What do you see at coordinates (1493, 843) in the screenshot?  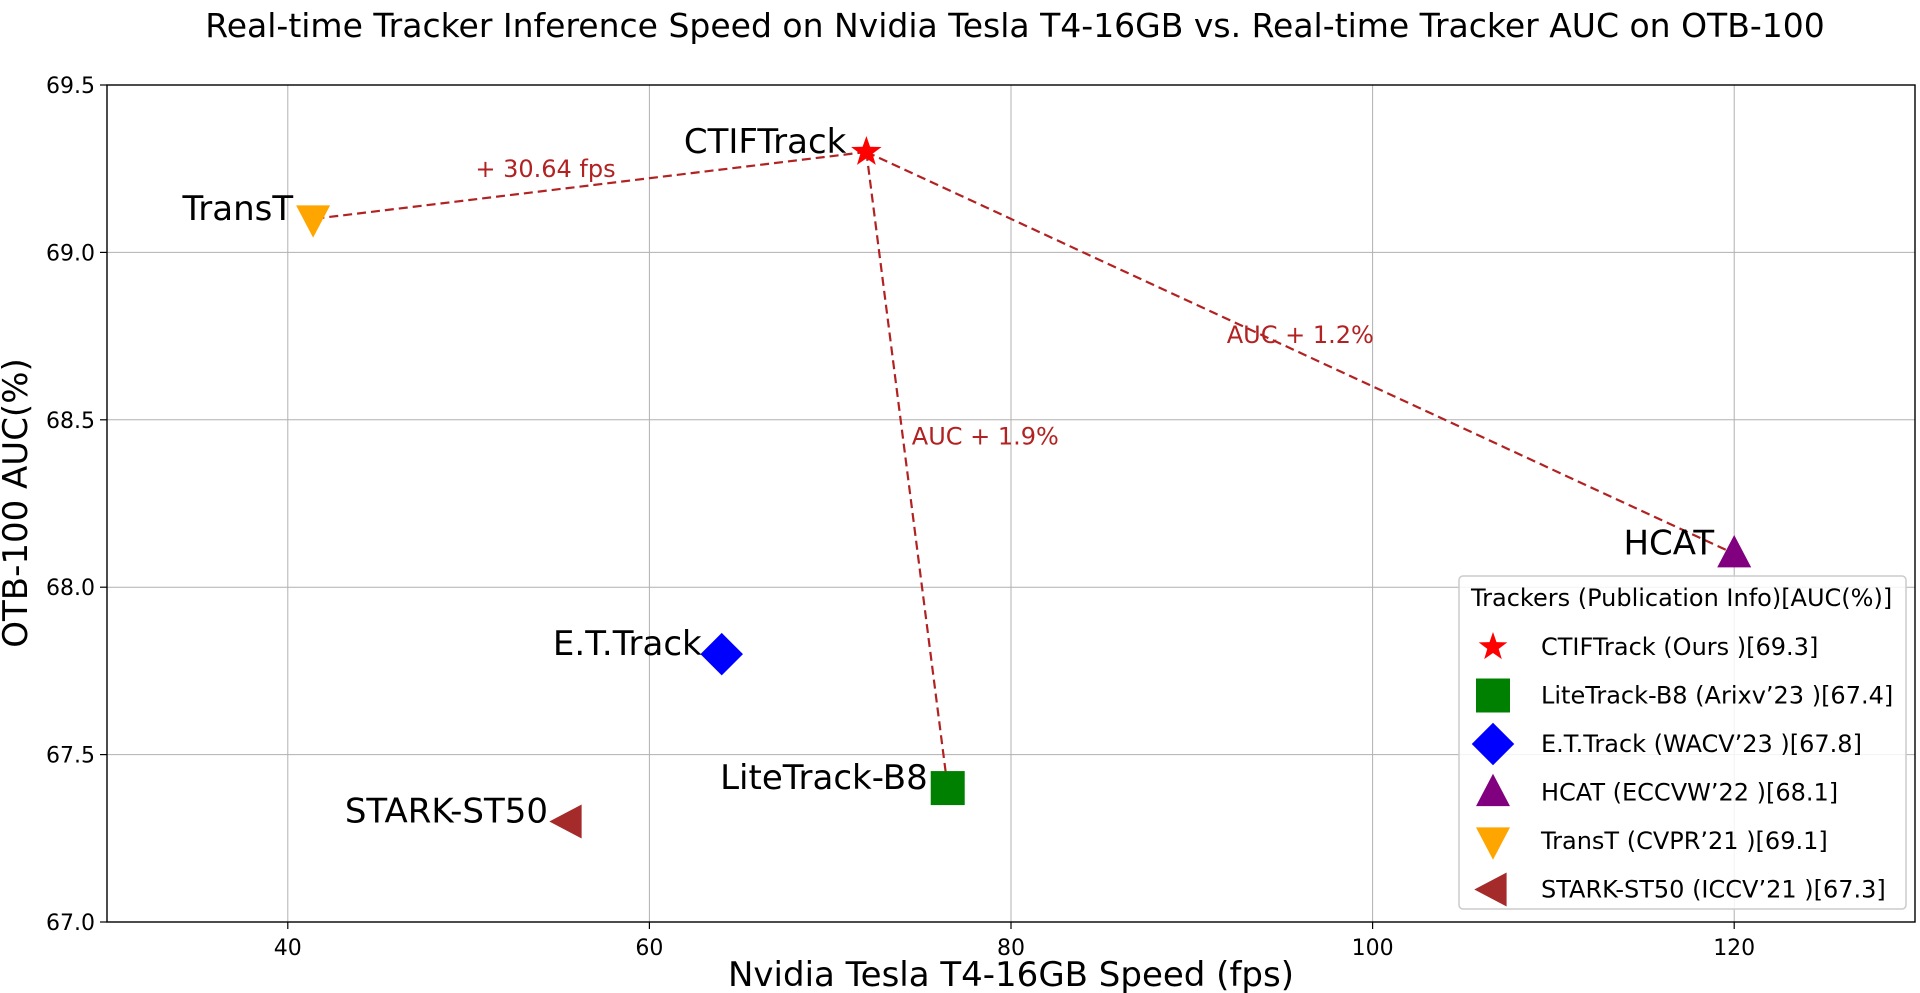 I see `legend-marker-triangle-down` at bounding box center [1493, 843].